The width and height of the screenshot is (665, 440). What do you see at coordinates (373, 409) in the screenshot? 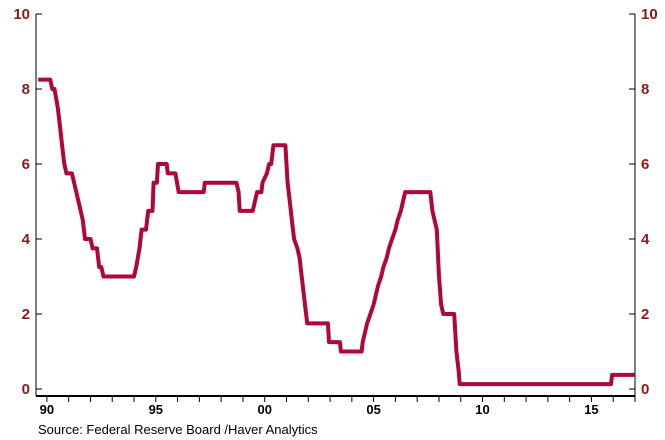
I see `x-tick-label-05: 05` at bounding box center [373, 409].